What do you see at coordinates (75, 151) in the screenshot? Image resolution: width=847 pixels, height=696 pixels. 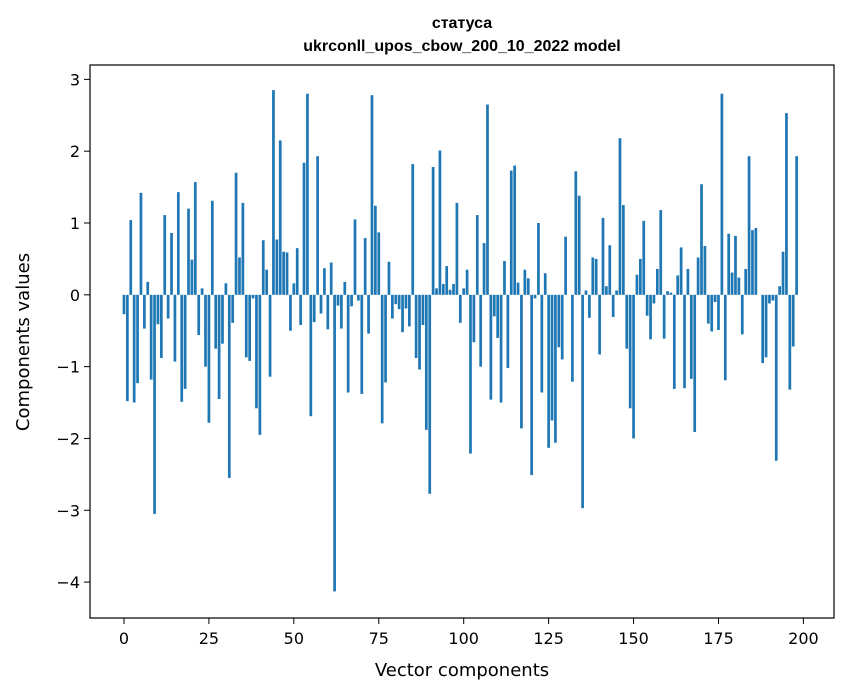 I see `y-tick-label: 2` at bounding box center [75, 151].